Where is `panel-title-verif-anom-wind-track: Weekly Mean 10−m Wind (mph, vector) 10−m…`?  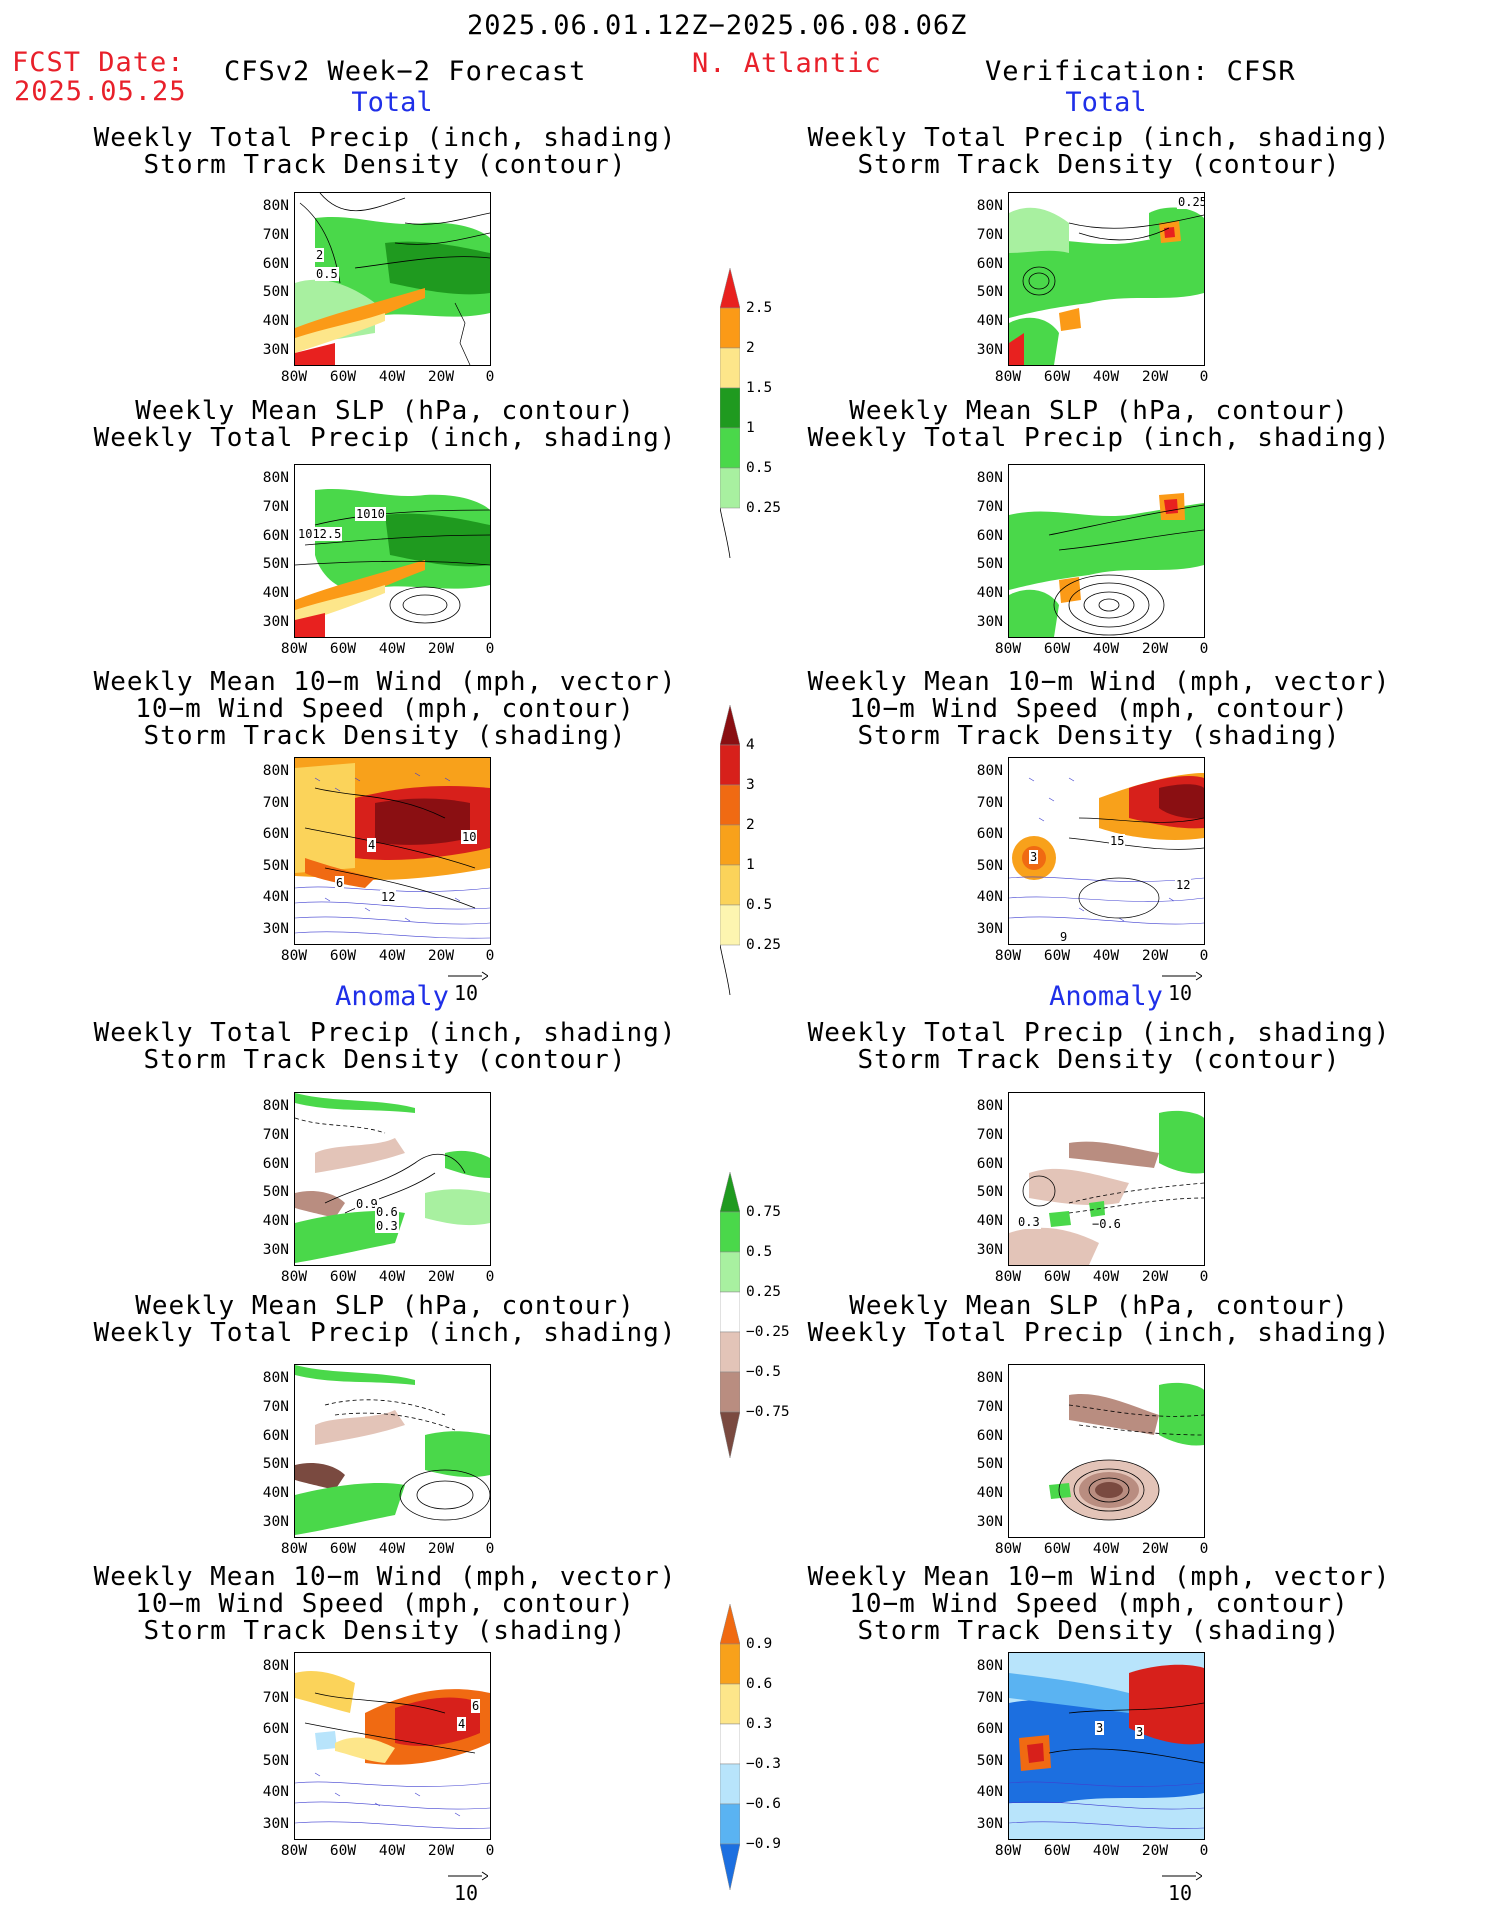 panel-title-verif-anom-wind-track: Weekly Mean 10−m Wind (mph, vector) 10−m… is located at coordinates (1099, 1604).